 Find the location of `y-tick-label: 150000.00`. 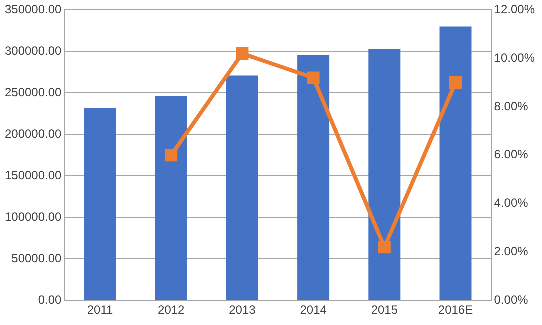

y-tick-label: 150000.00 is located at coordinates (33, 175).